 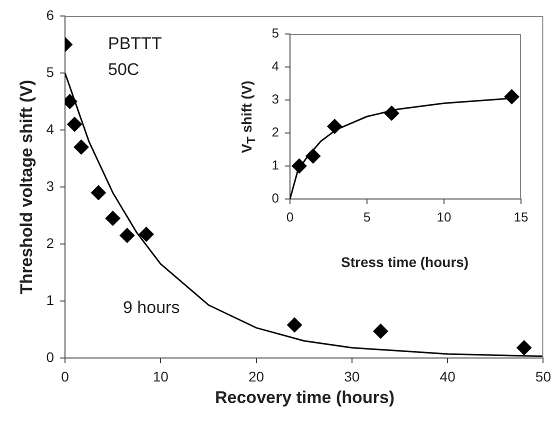 I want to click on x-tick-label: 20, so click(x=256, y=376).